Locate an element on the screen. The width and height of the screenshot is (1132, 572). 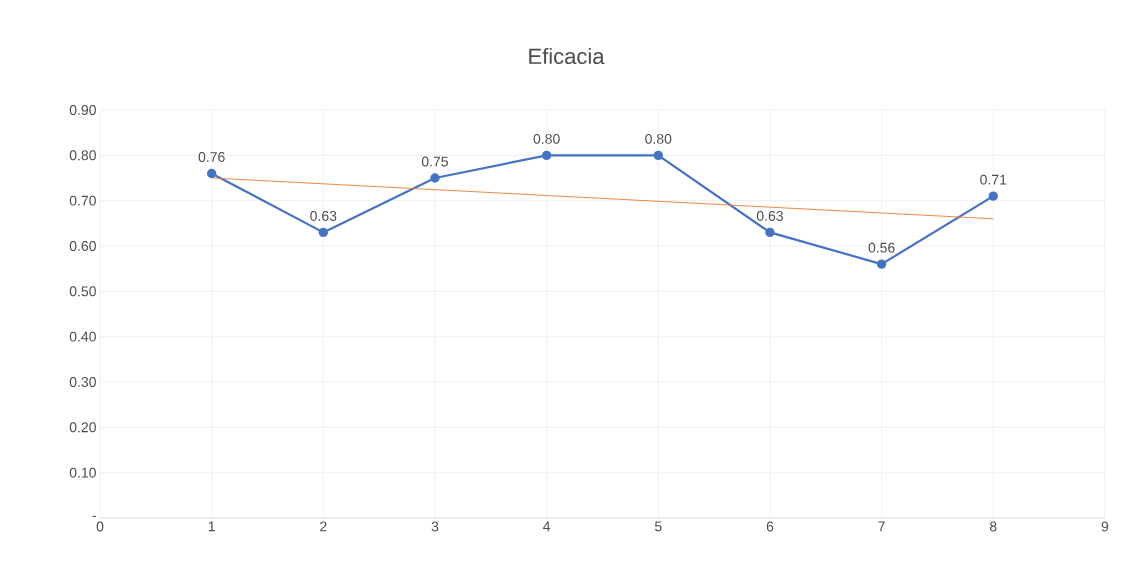
chart-title: Eficacia is located at coordinates (567, 56).